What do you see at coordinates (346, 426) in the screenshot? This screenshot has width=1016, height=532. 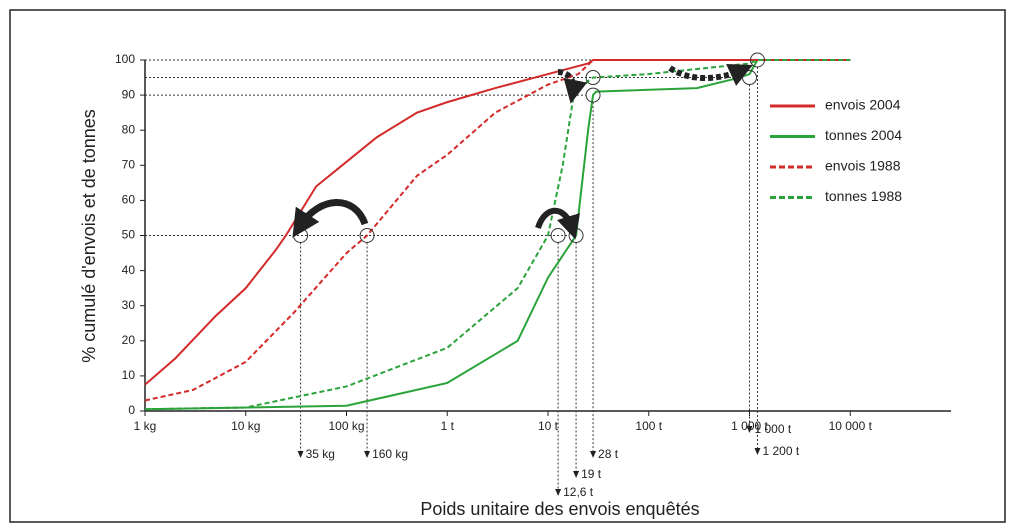 I see `x-tick-label: 100 kg` at bounding box center [346, 426].